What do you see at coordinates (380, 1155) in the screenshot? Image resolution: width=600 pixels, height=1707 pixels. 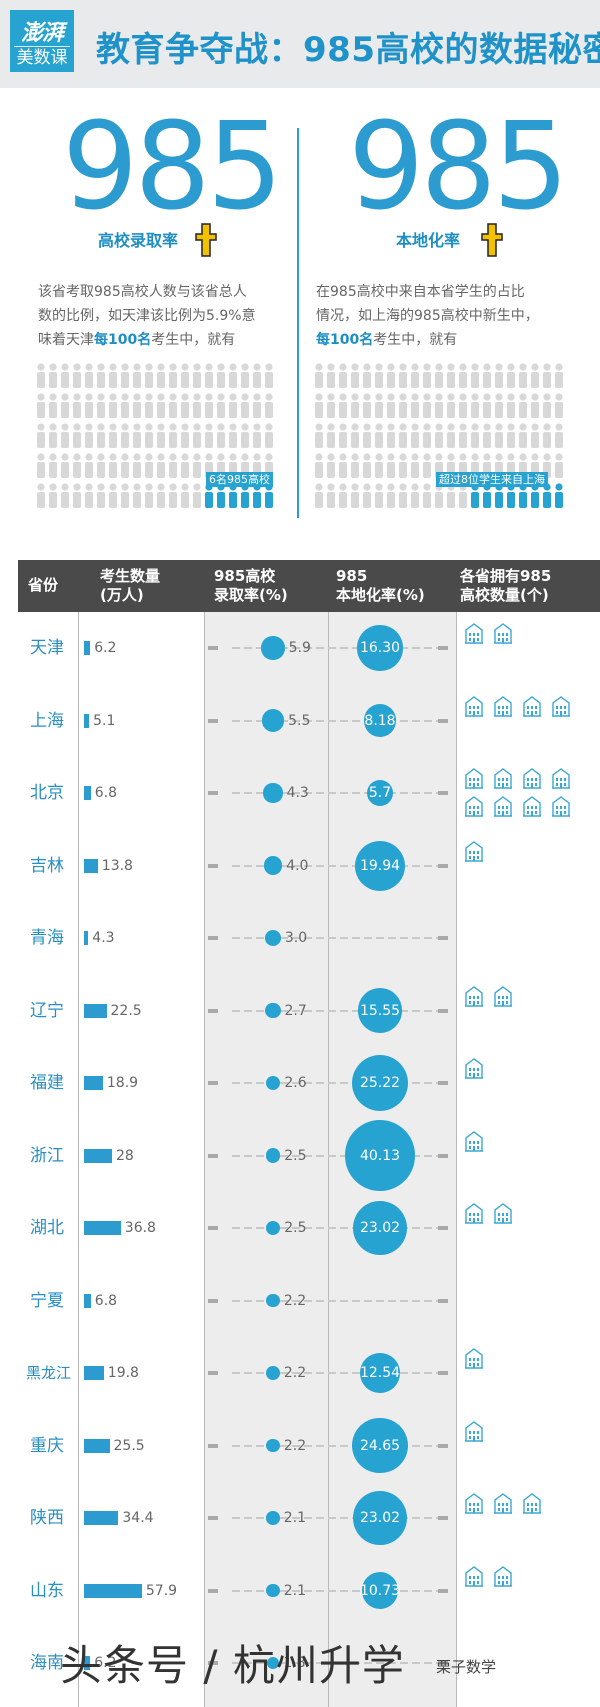 I see `localization-rate-value: 40.13` at bounding box center [380, 1155].